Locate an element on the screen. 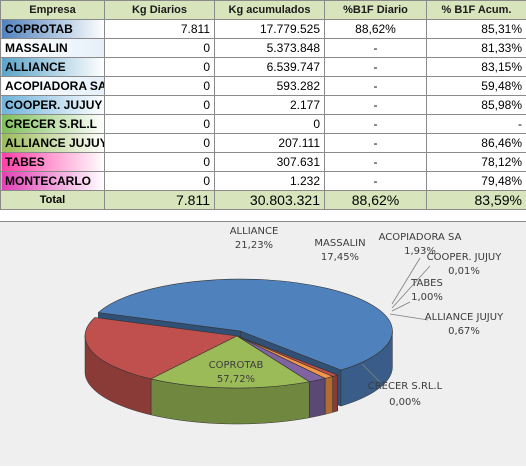 The image size is (526, 467). pie-label-value: 1,00% is located at coordinates (427, 297).